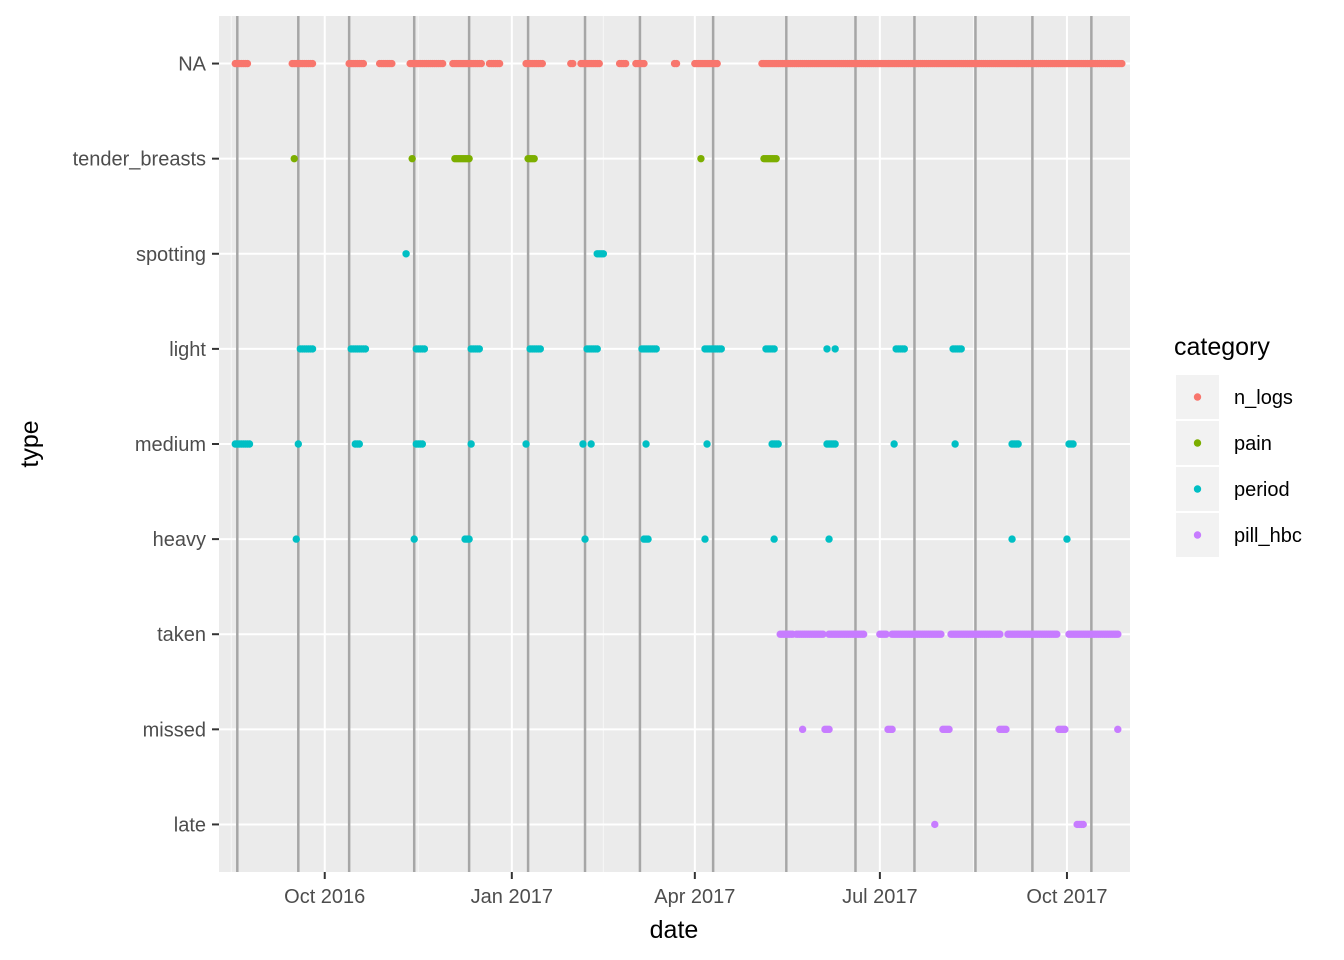  Describe the element at coordinates (187, 350) in the screenshot. I see `y-tick-label: light` at that location.